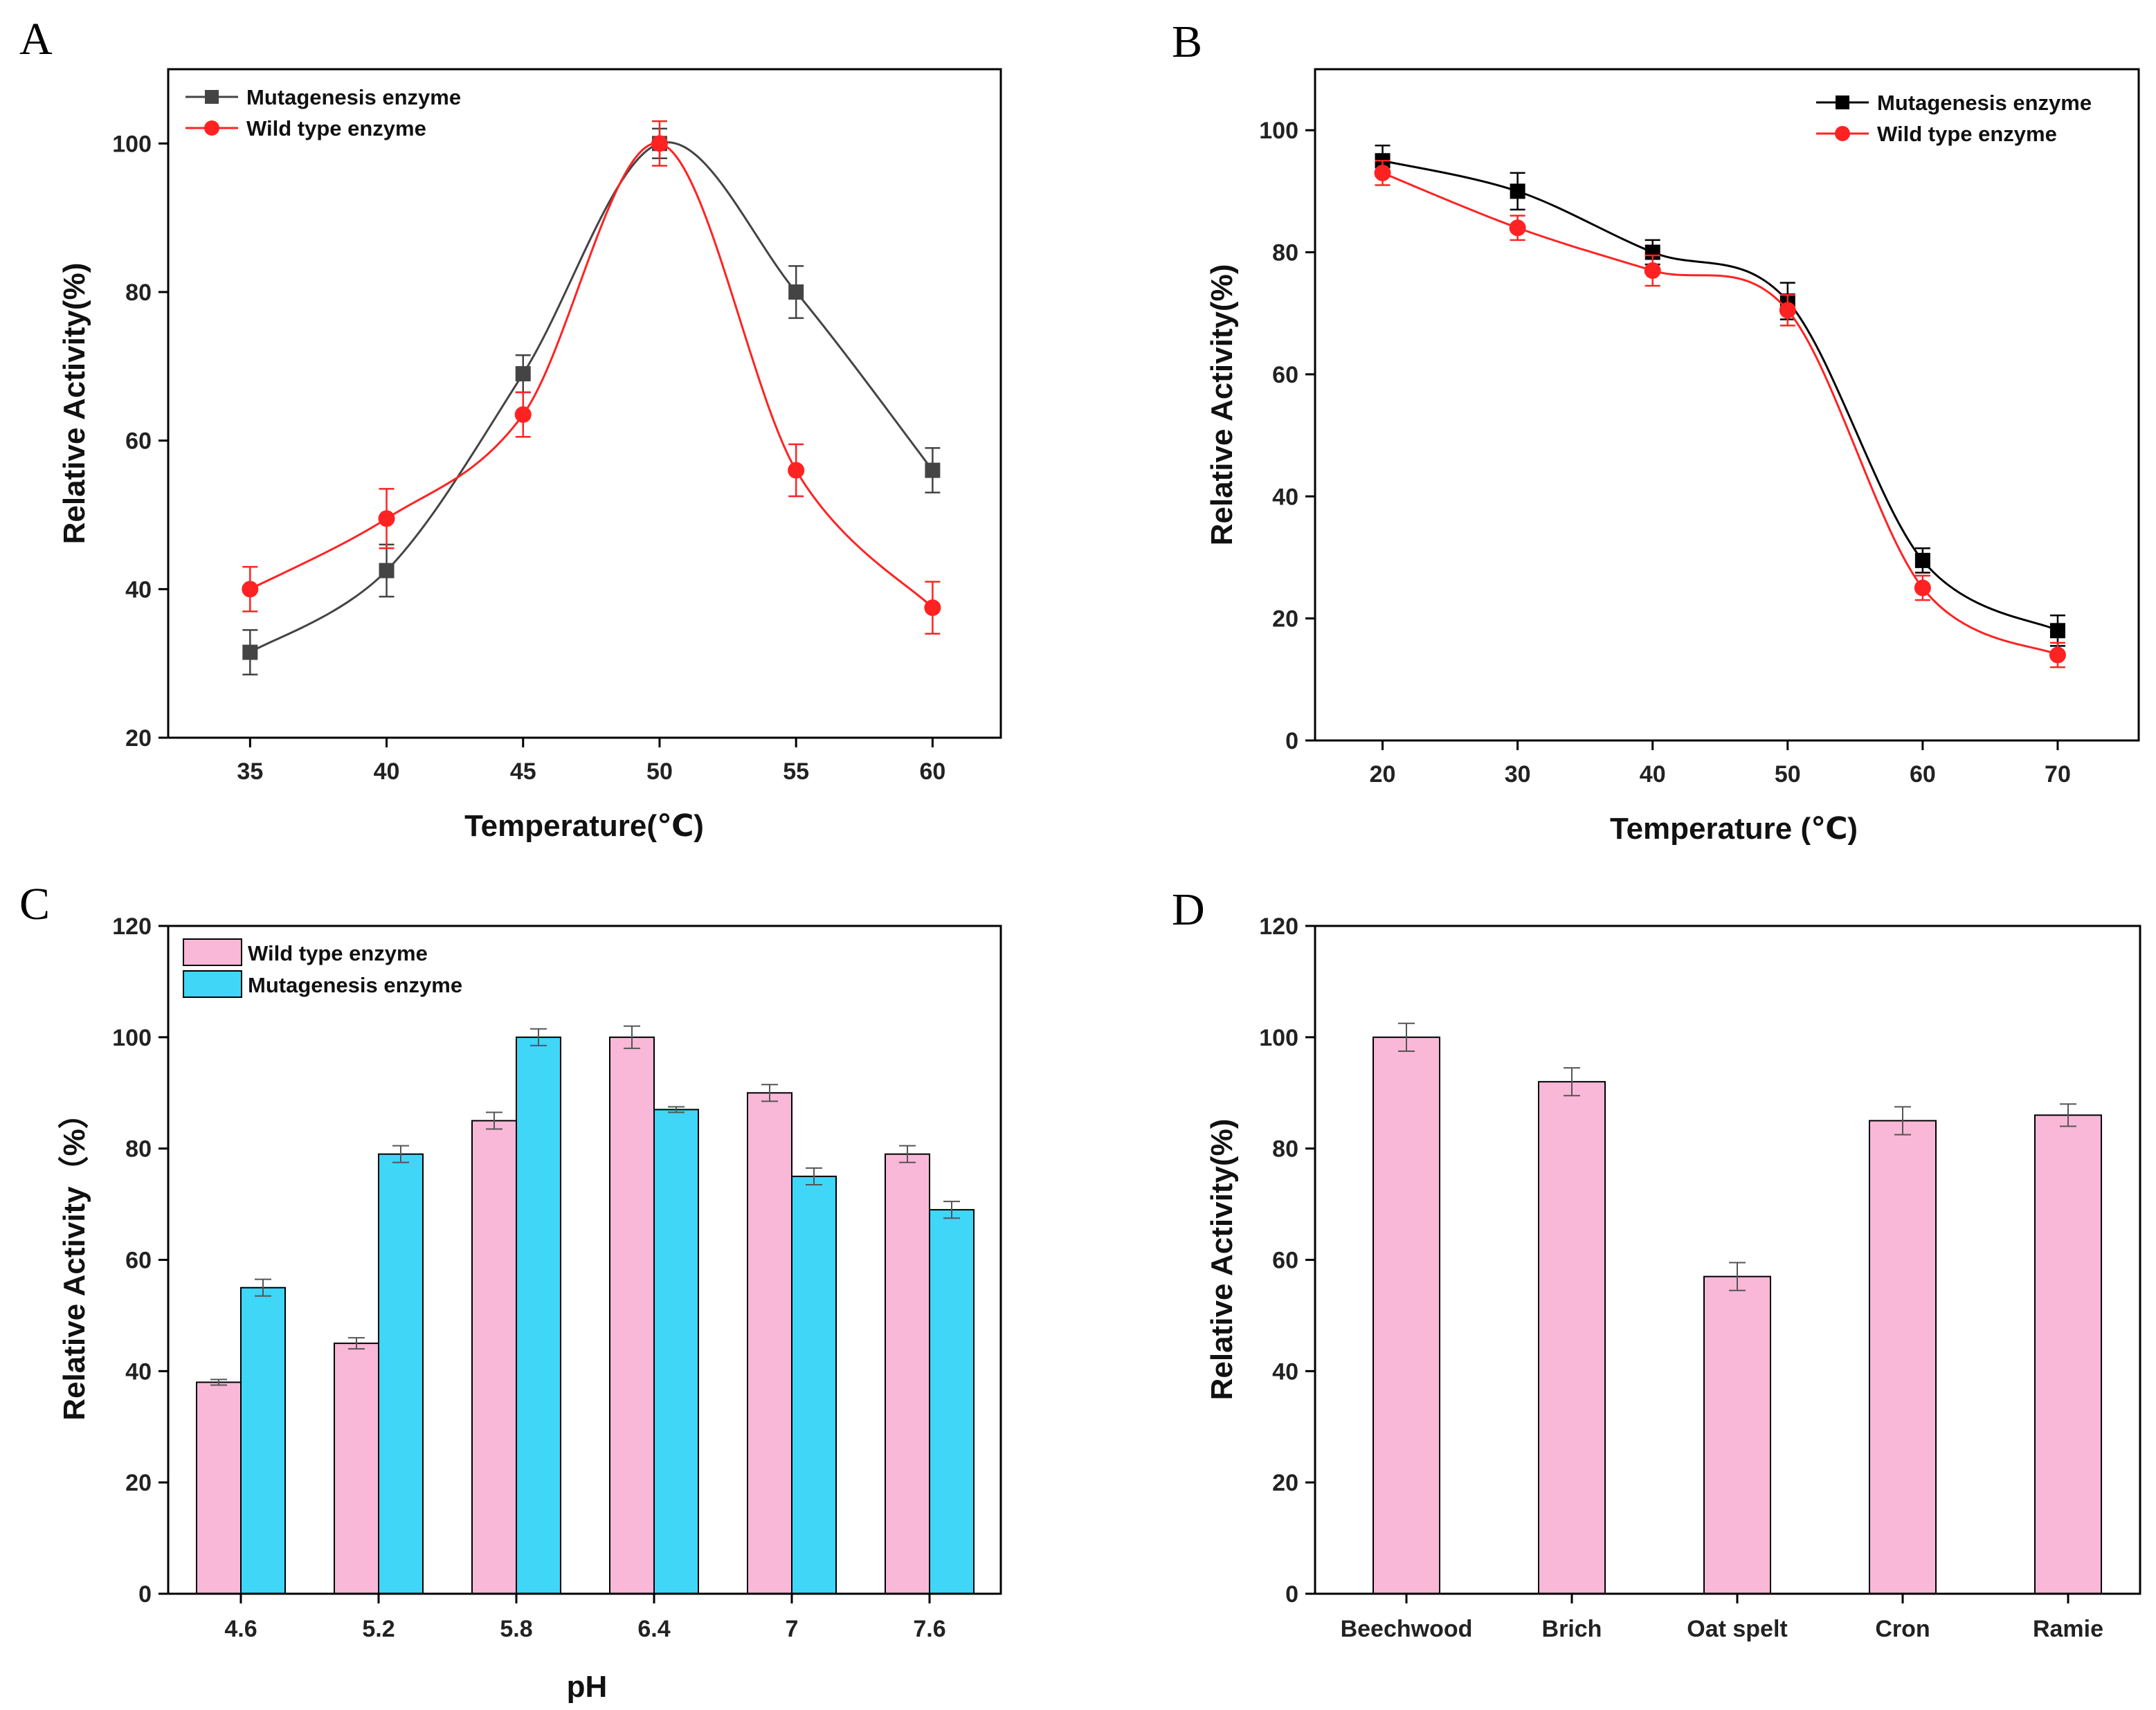 Image resolution: width=2156 pixels, height=1710 pixels. I want to click on y-tick-label-a: 80, so click(138, 293).